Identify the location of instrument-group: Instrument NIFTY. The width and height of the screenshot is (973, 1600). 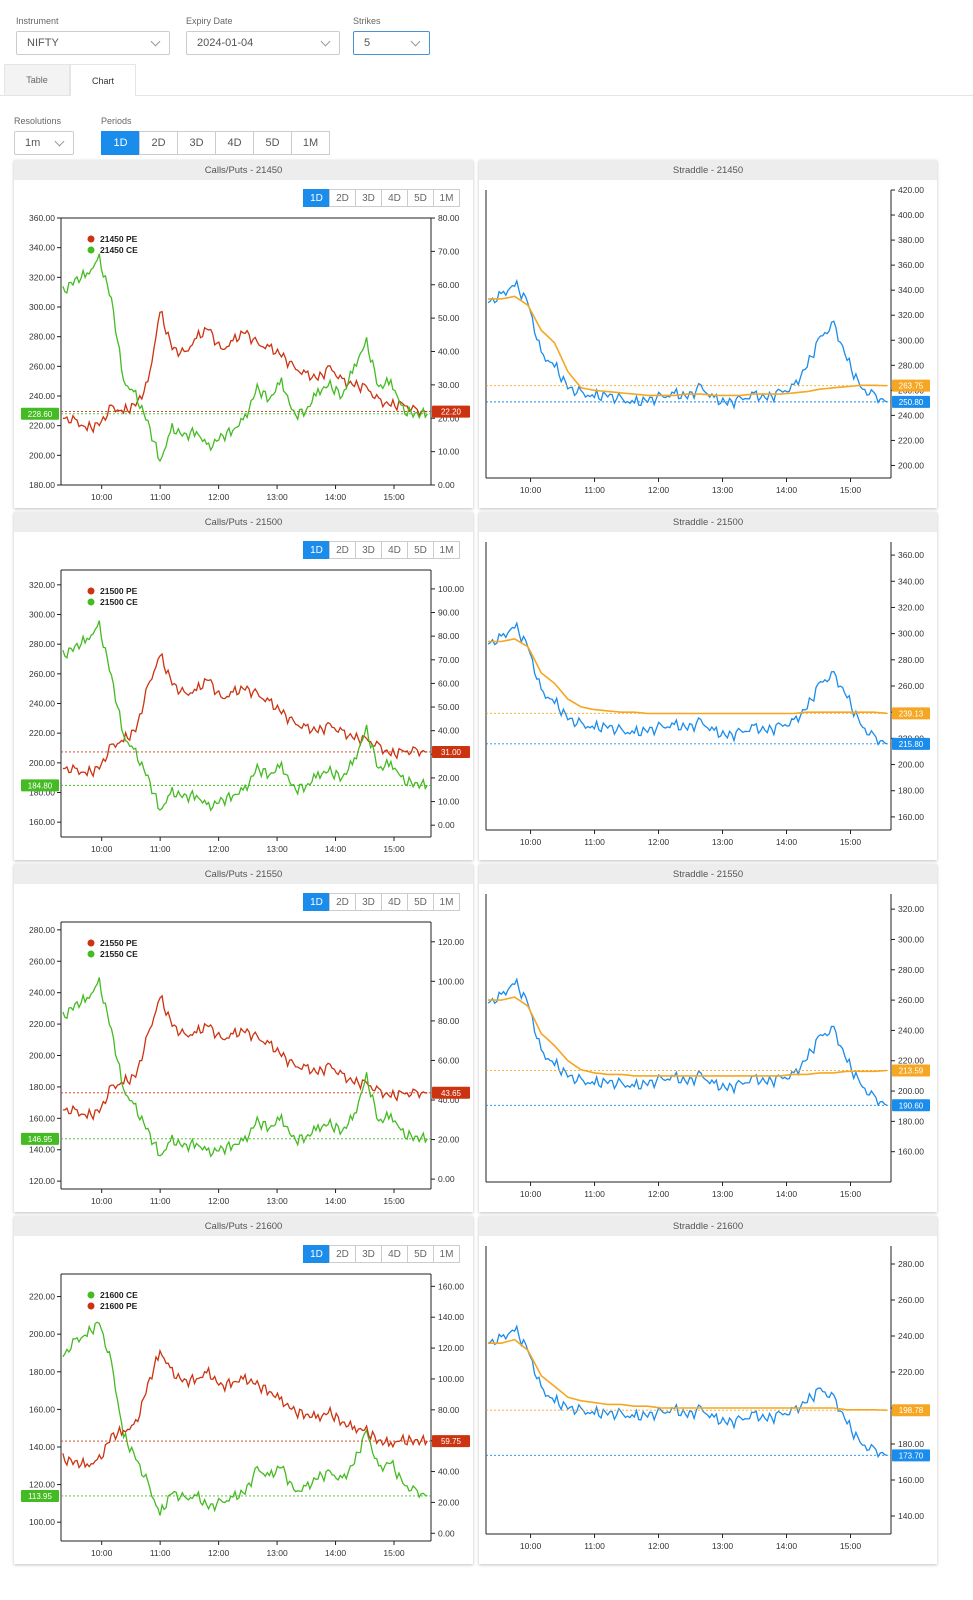
(93, 35).